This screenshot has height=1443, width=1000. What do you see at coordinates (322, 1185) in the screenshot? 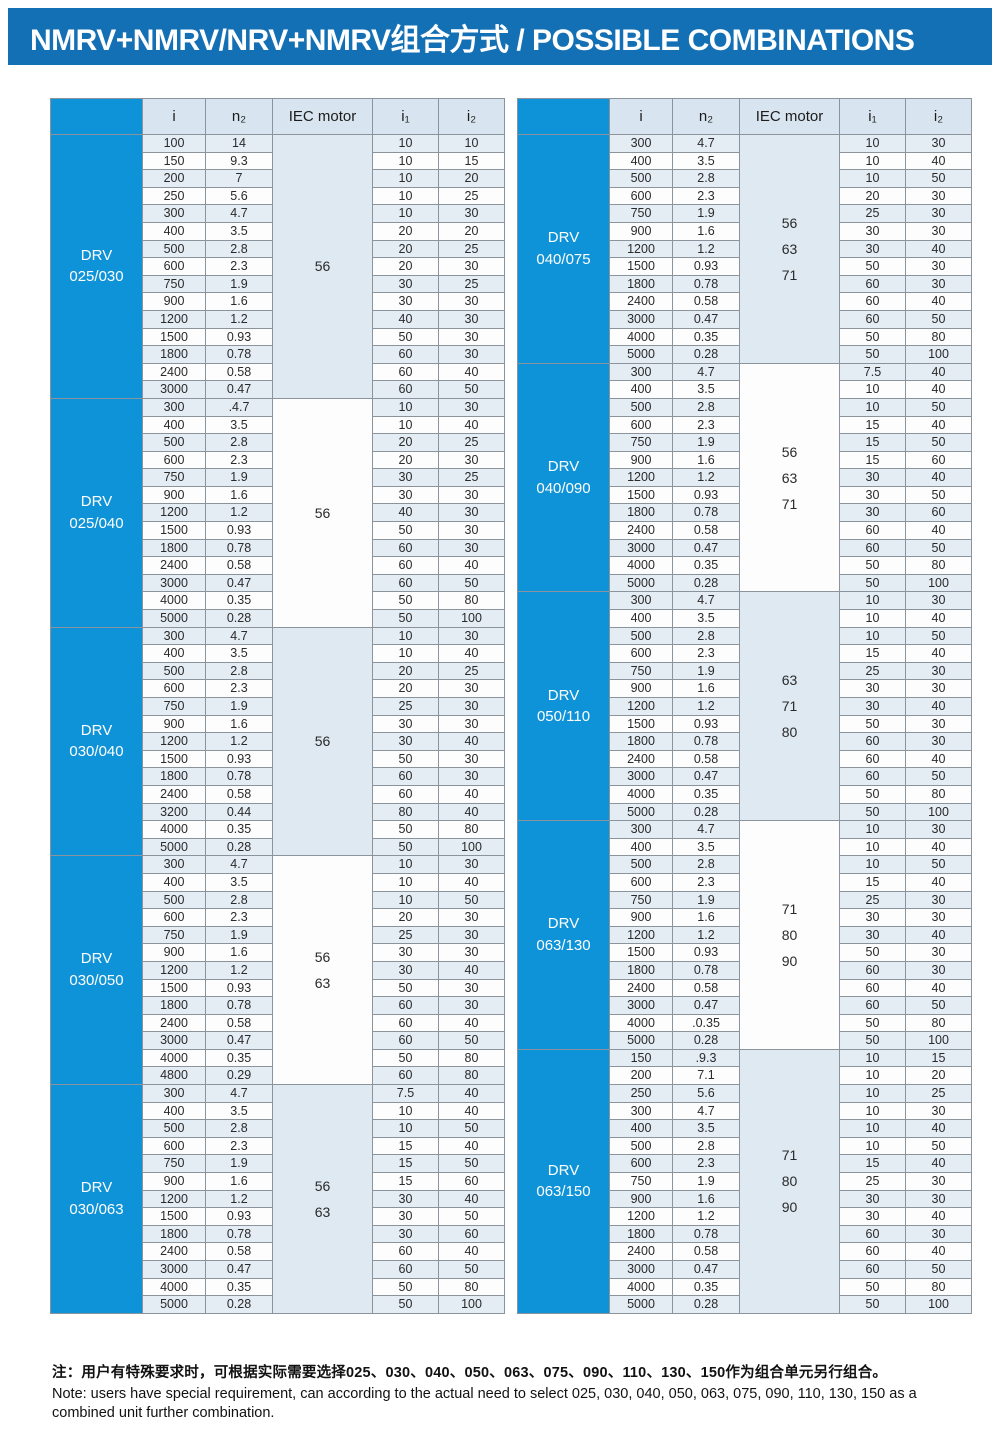
I see `iec-motor-size: 56` at bounding box center [322, 1185].